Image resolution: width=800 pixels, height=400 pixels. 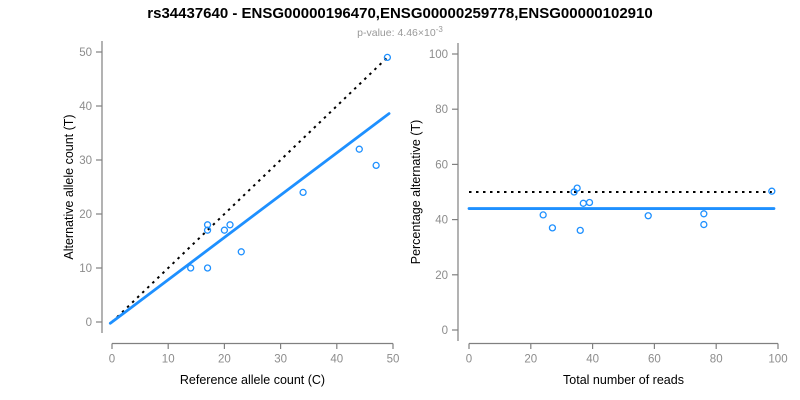 I want to click on y-tick-label: 30, so click(x=85, y=161).